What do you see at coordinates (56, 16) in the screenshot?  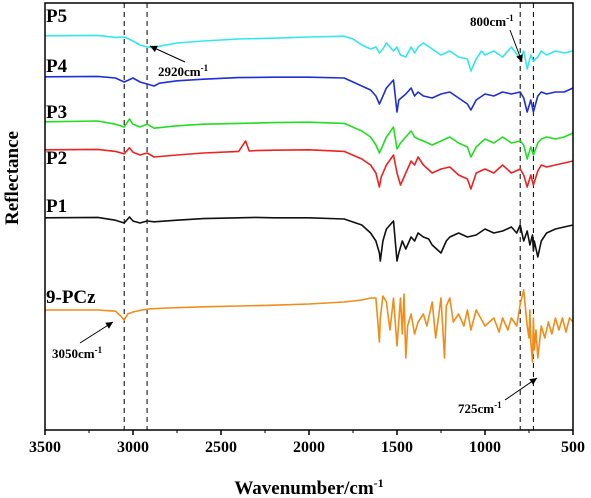 I see `series-label-p5: P5` at bounding box center [56, 16].